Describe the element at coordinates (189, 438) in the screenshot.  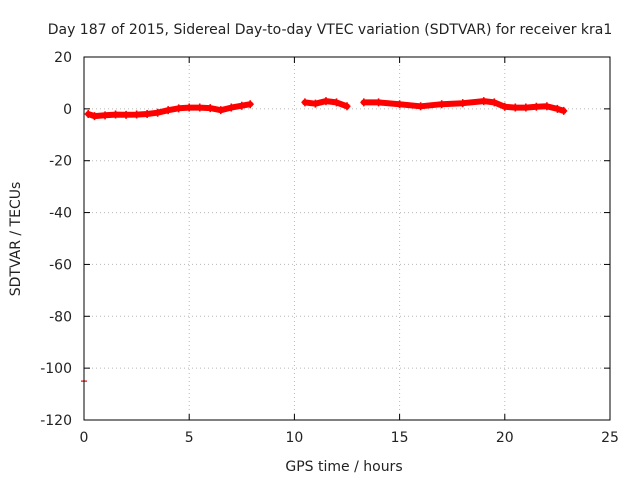
I see `x-tick-label: 5` at that location.